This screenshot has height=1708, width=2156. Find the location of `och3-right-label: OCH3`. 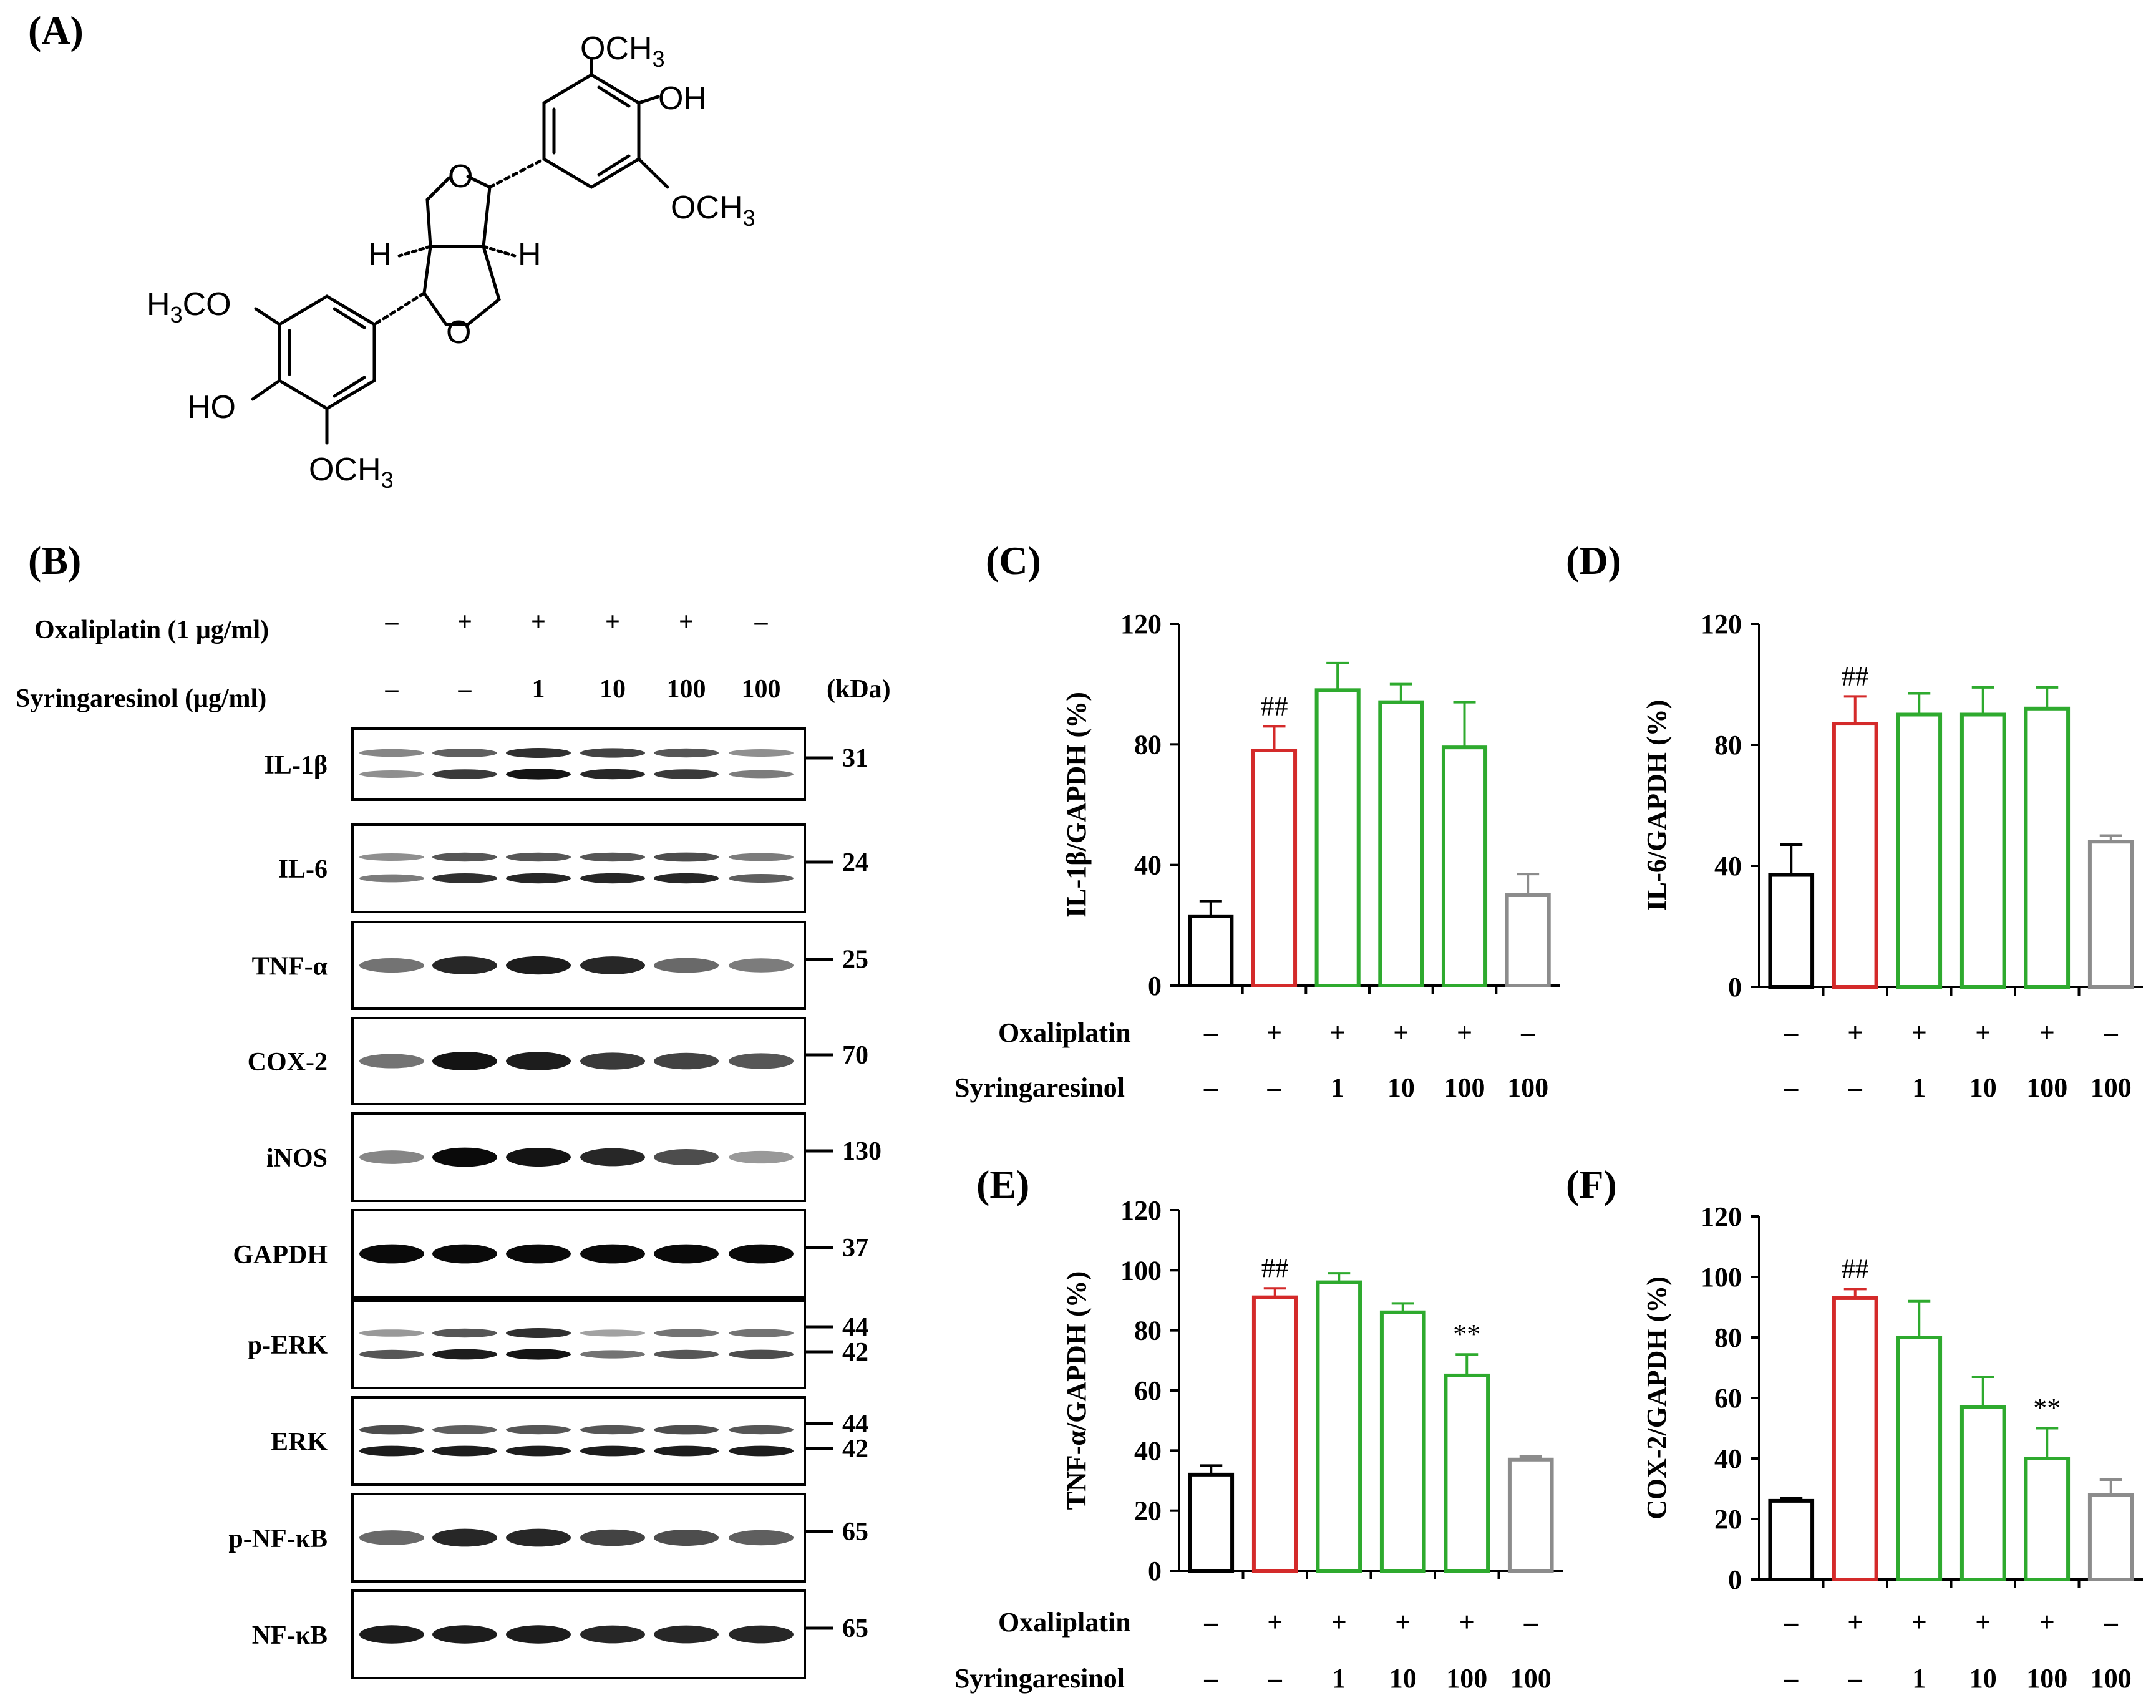

och3-right-label: OCH3 is located at coordinates (713, 210).